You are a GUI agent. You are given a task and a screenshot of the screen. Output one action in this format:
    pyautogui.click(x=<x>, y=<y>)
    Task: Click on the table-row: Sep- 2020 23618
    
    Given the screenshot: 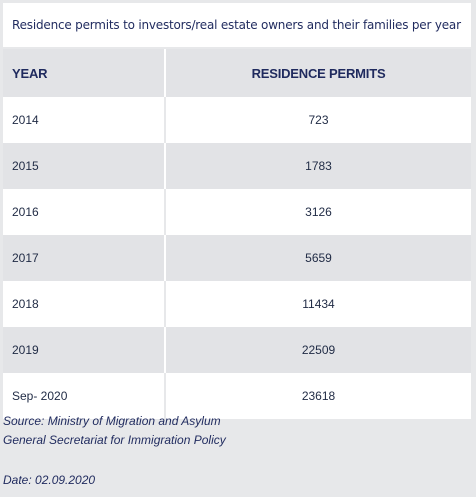 What is the action you would take?
    pyautogui.click(x=237, y=396)
    